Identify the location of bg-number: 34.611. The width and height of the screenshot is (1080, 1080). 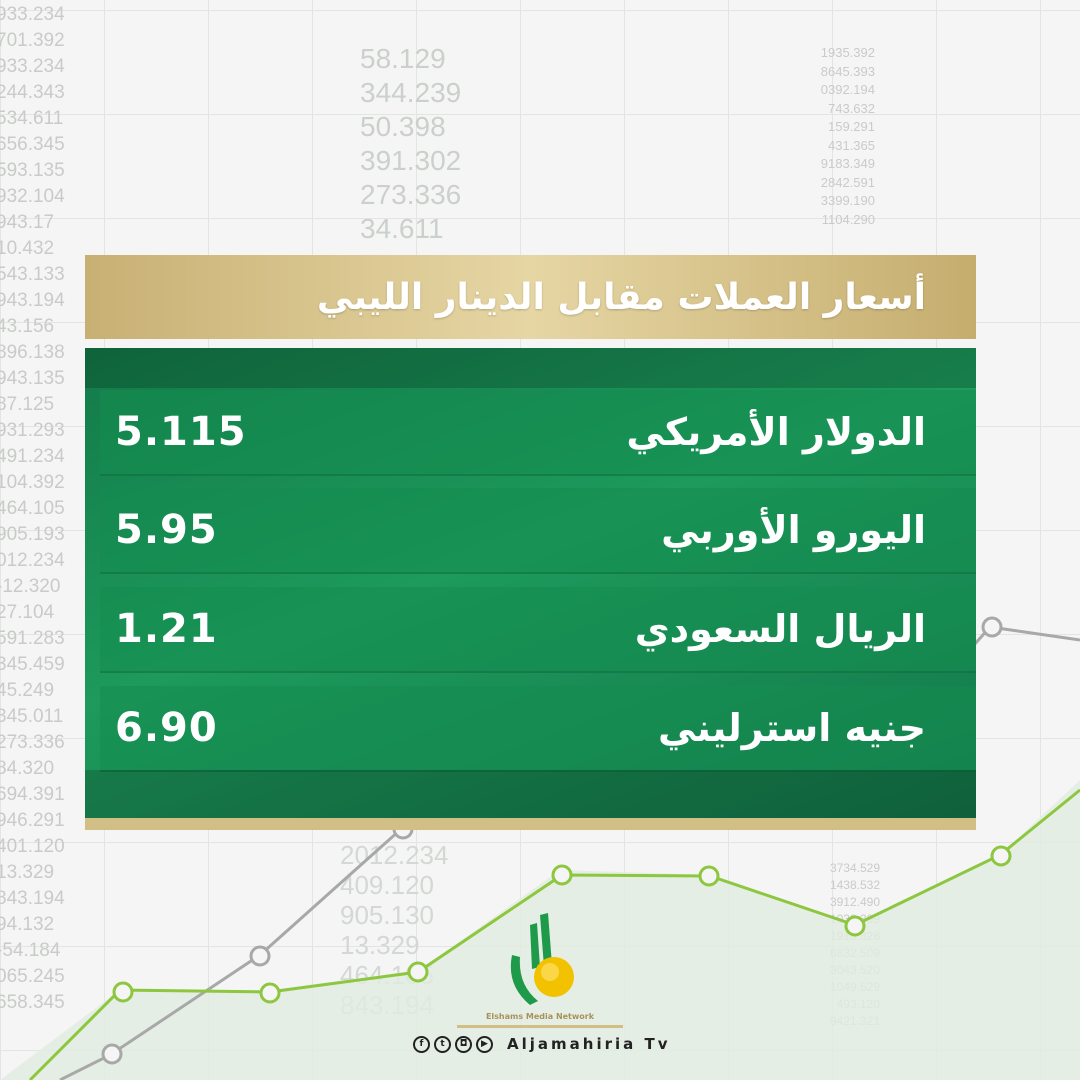
(402, 228).